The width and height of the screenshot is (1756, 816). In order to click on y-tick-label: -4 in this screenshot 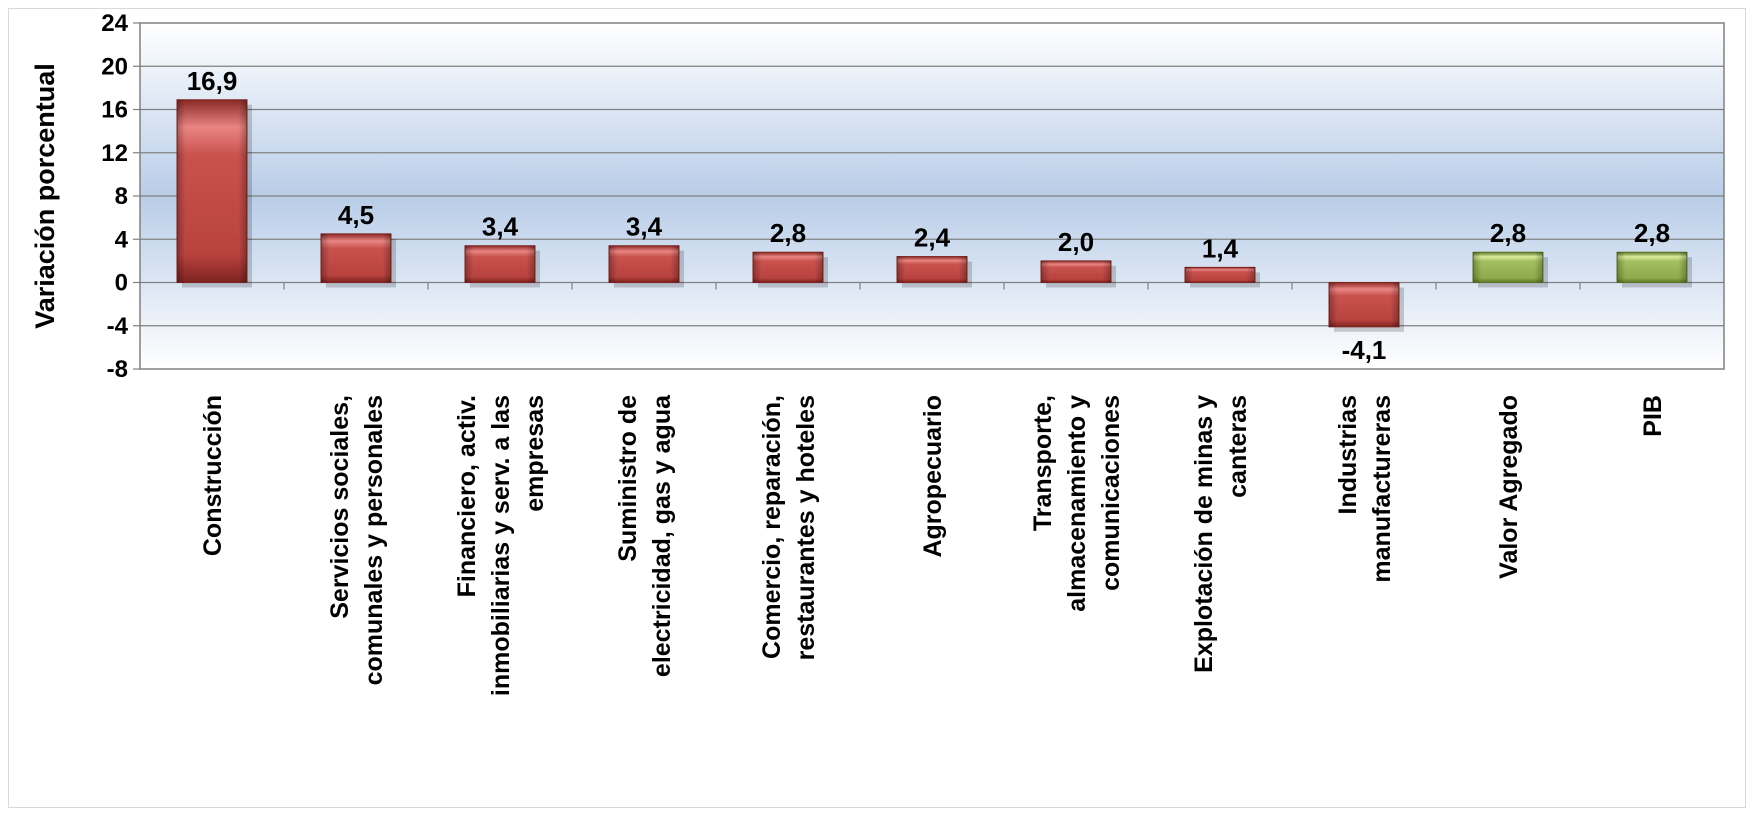, I will do `click(118, 326)`.